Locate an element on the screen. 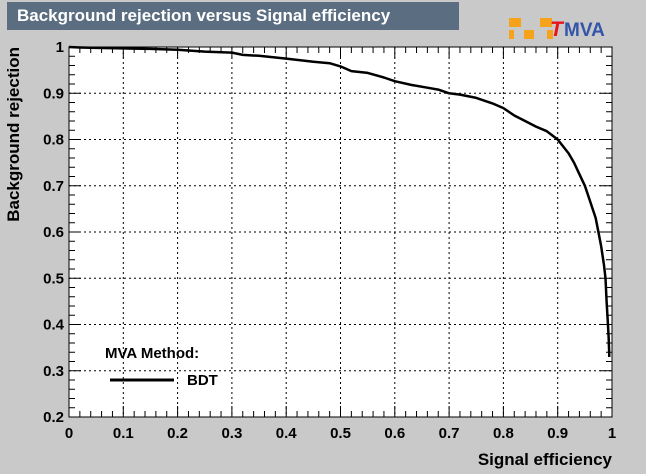  legend: MVA Method: BDT is located at coordinates (161, 367).